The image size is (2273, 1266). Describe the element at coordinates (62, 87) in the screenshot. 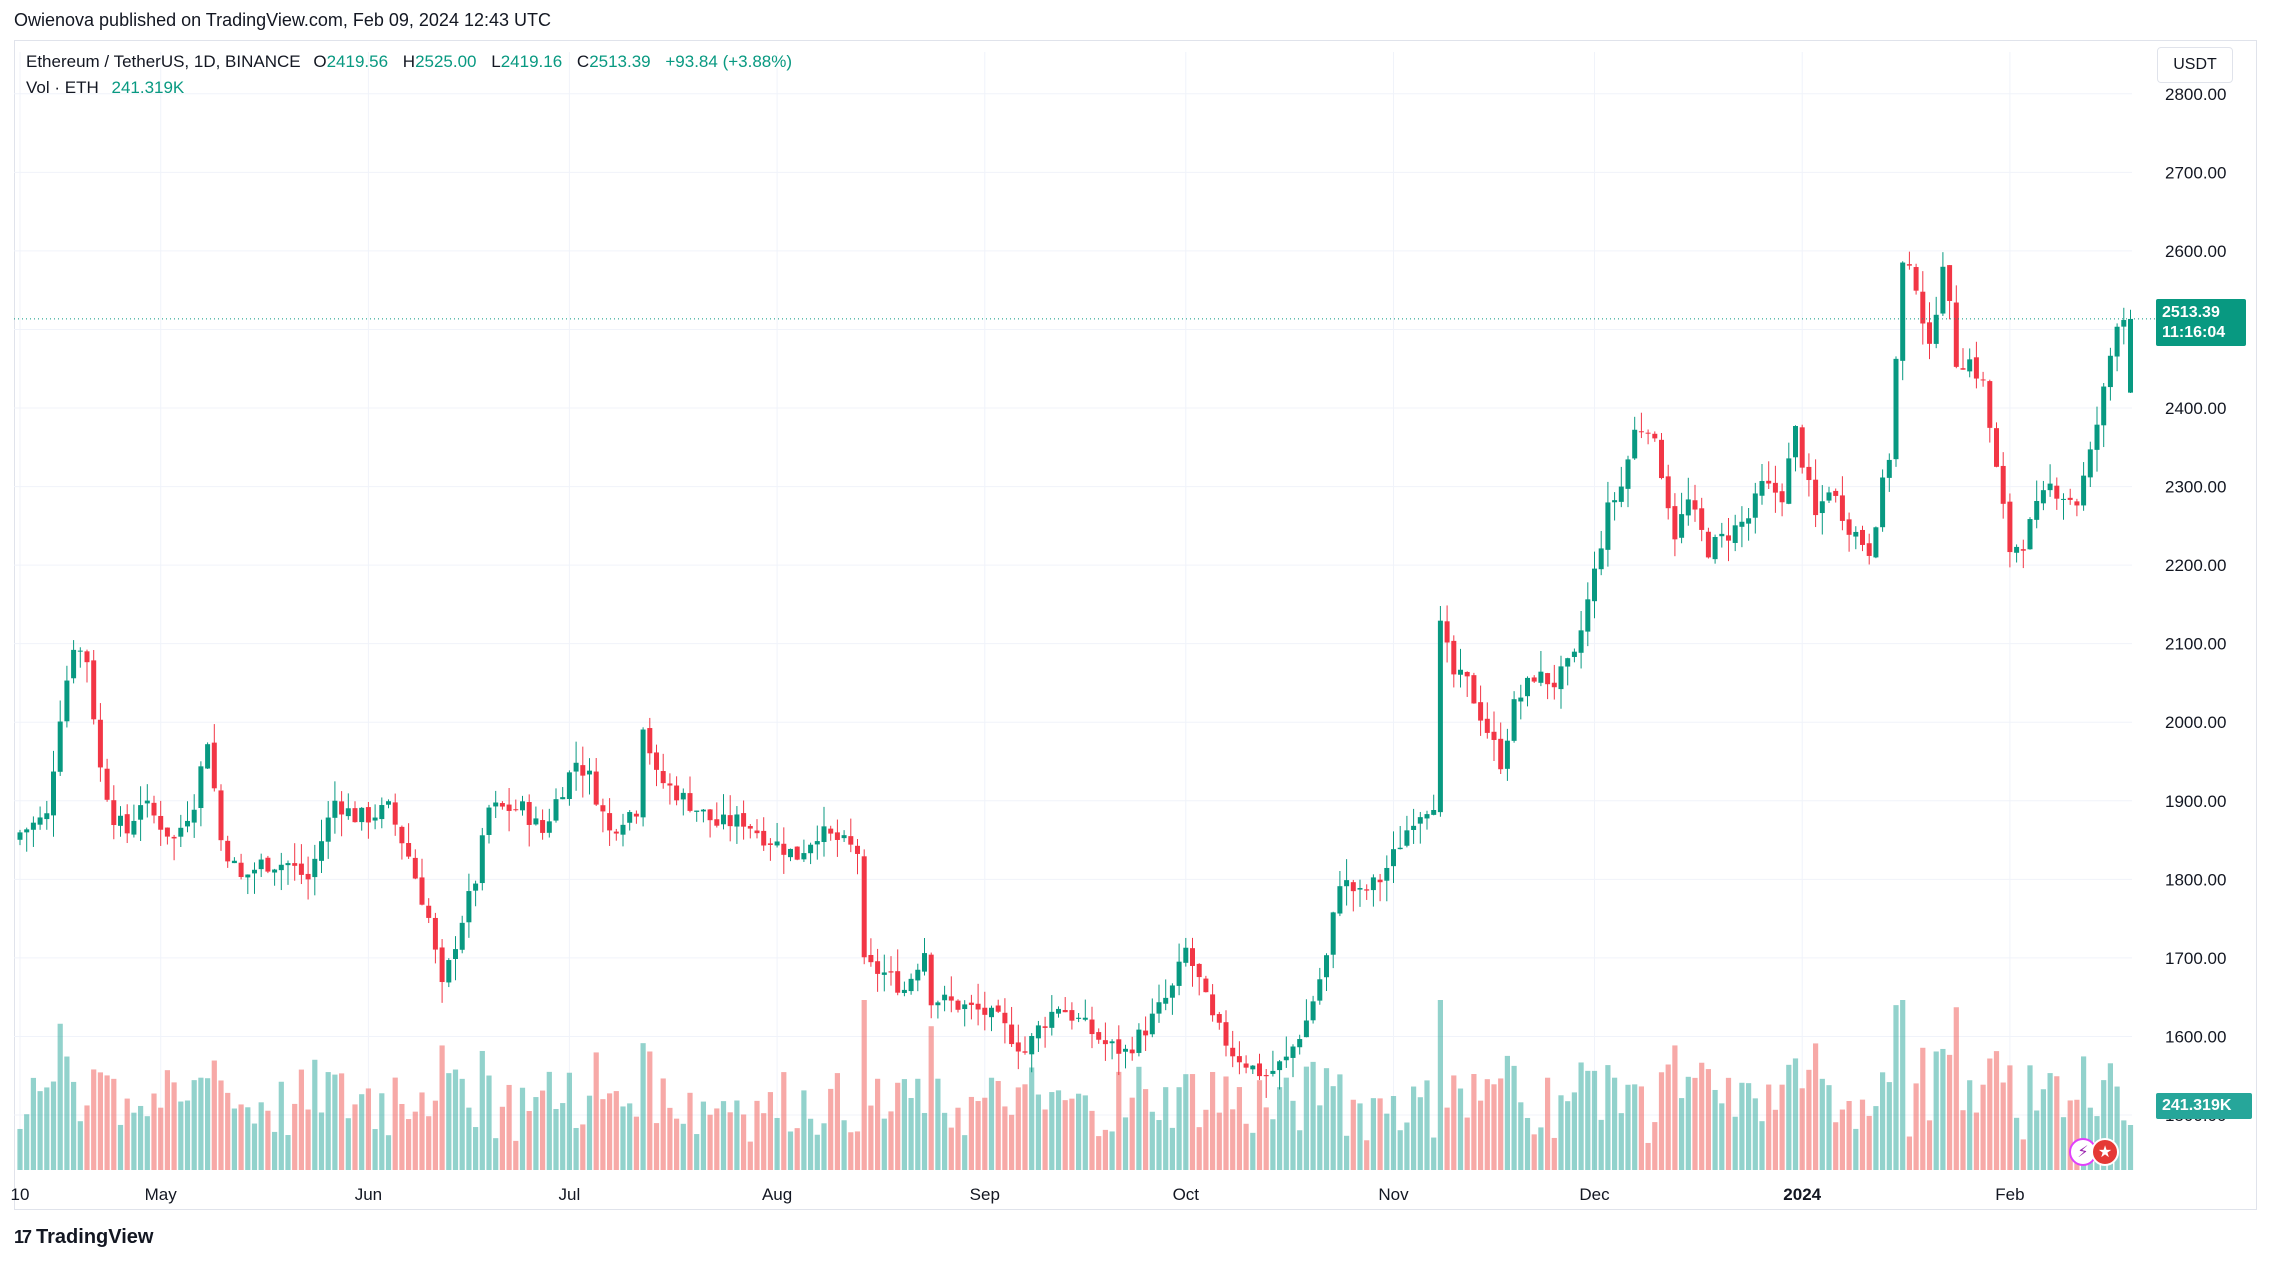

I see `volume-label: Vol · ETH` at that location.